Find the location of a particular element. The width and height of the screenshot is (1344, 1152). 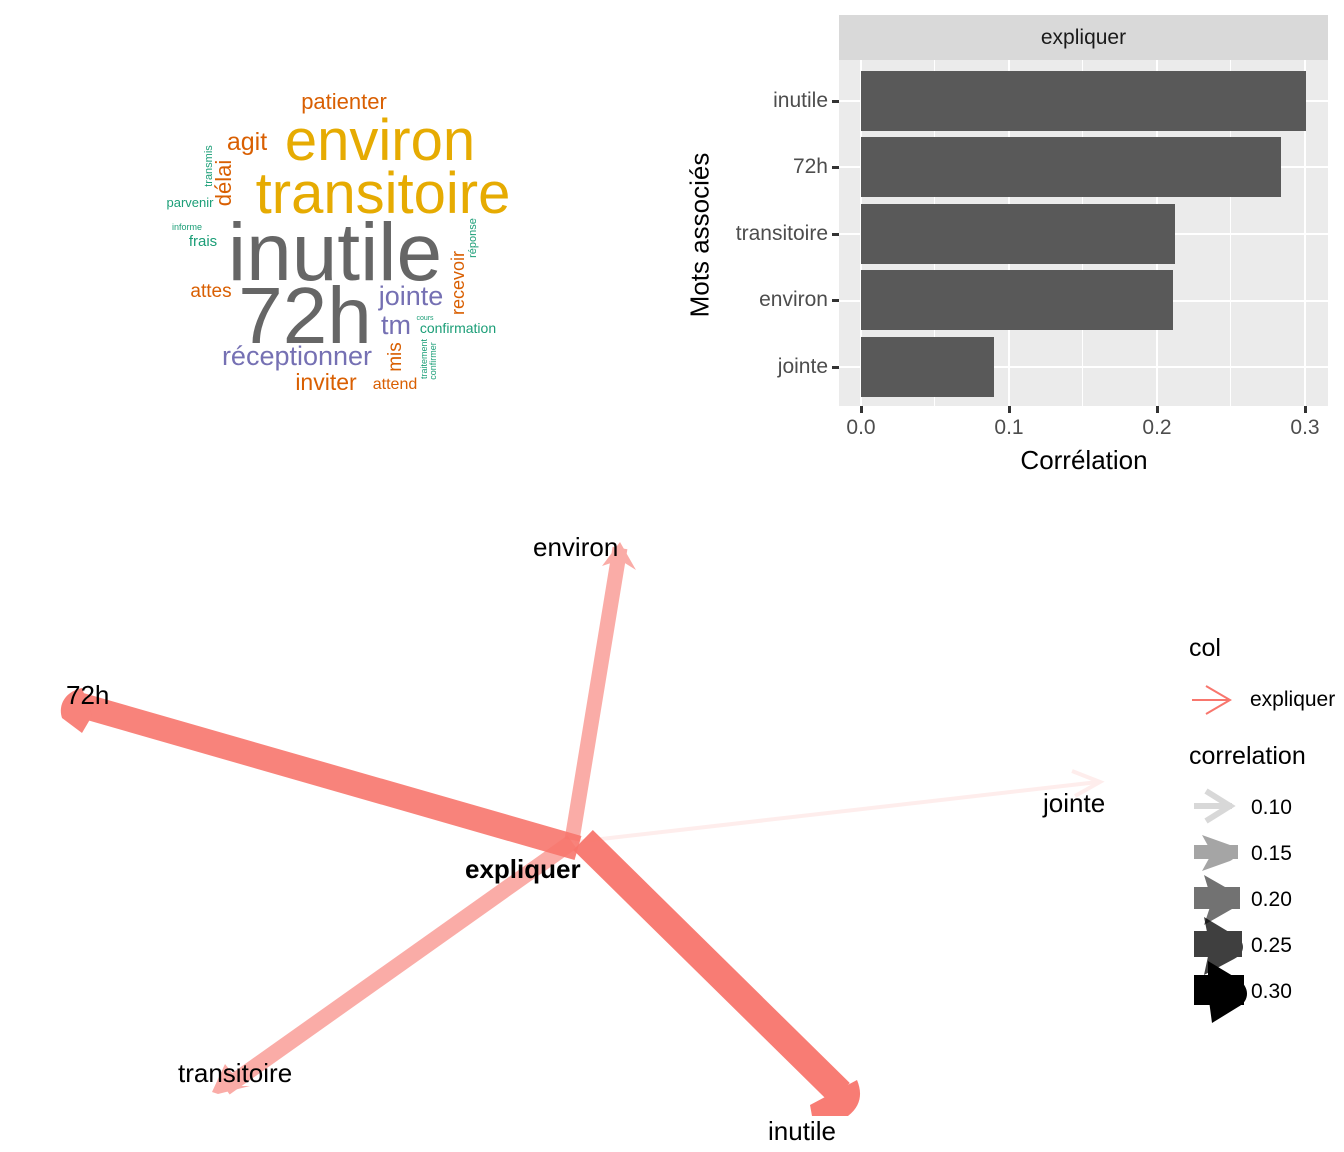

legend-correlation-entry: 0.20 is located at coordinates (1271, 899).